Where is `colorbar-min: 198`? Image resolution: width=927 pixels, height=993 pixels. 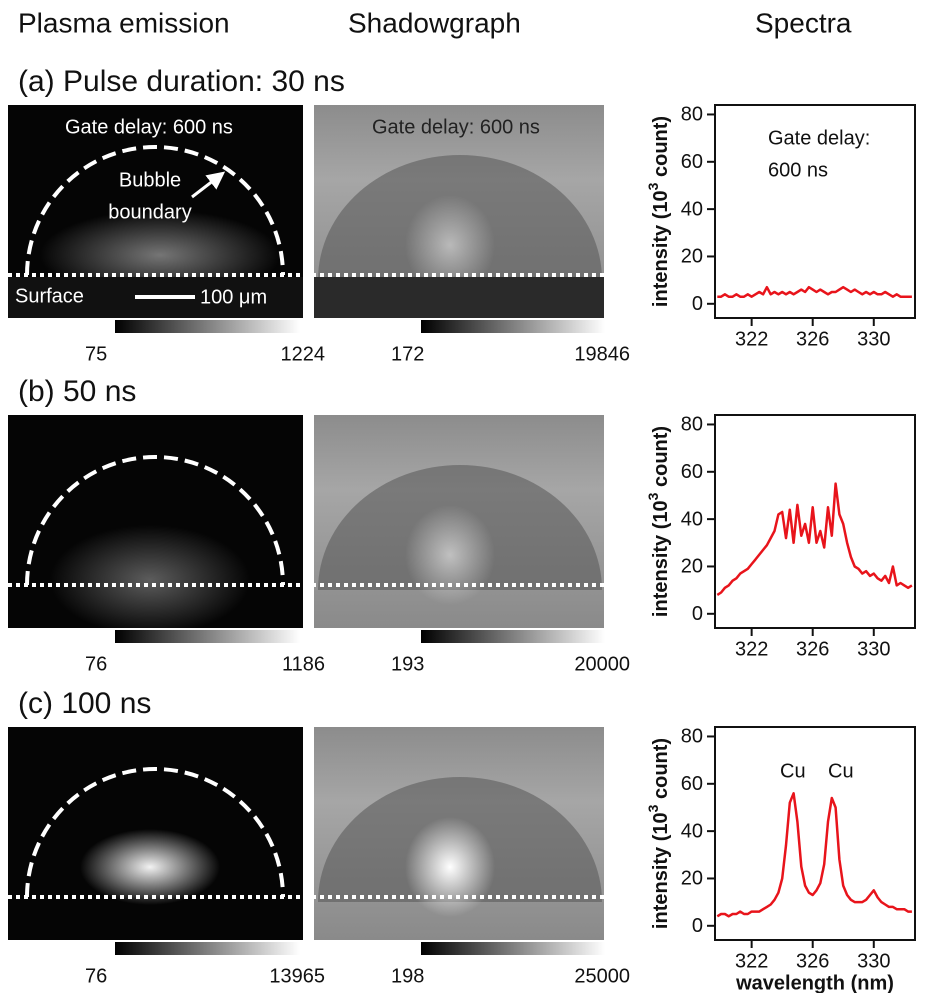
colorbar-min: 198 is located at coordinates (407, 976).